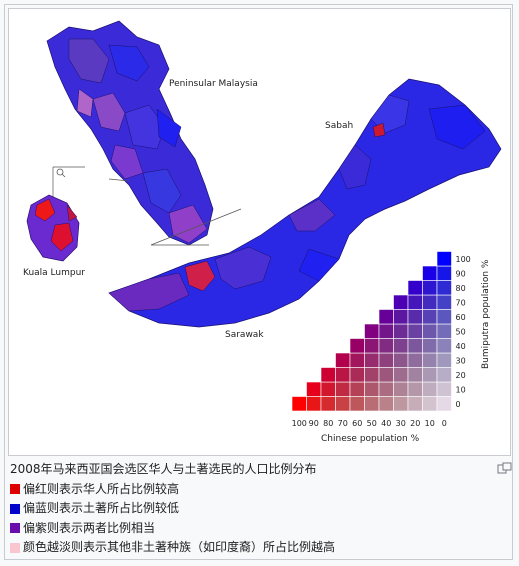 The image size is (519, 566). What do you see at coordinates (61, 173) in the screenshot?
I see `magnifier-icon` at bounding box center [61, 173].